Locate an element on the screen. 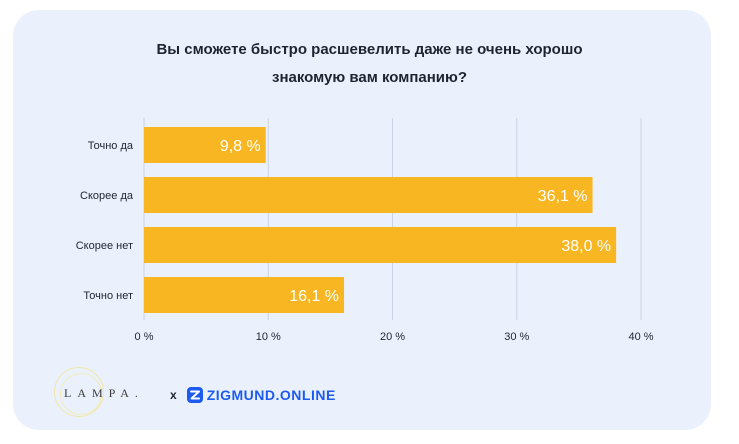  data-label: 36,1 % is located at coordinates (563, 196).